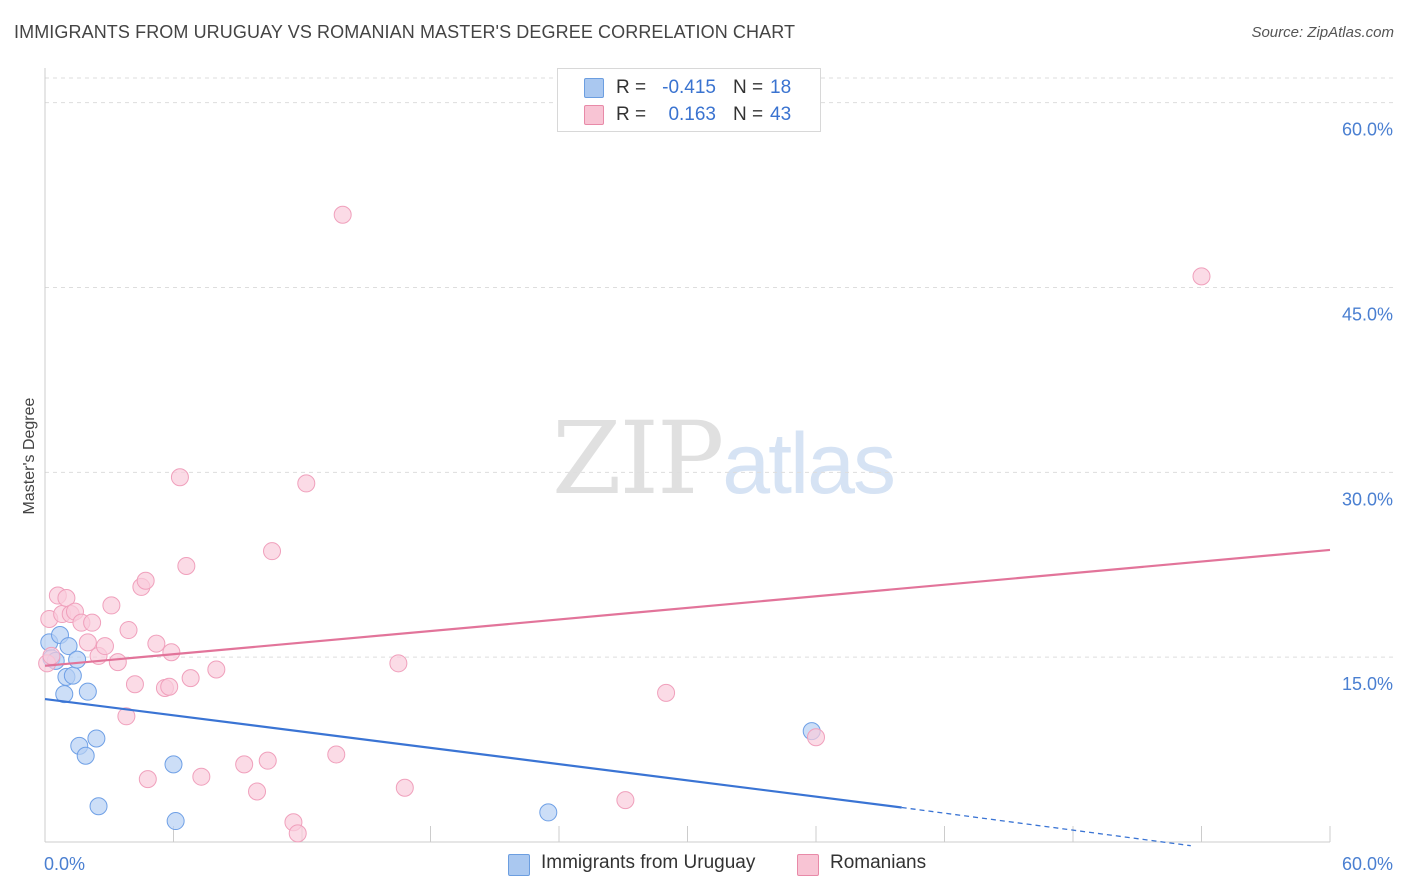  What do you see at coordinates (29, 455) in the screenshot?
I see `y-axis-label: Master's Degree` at bounding box center [29, 455].